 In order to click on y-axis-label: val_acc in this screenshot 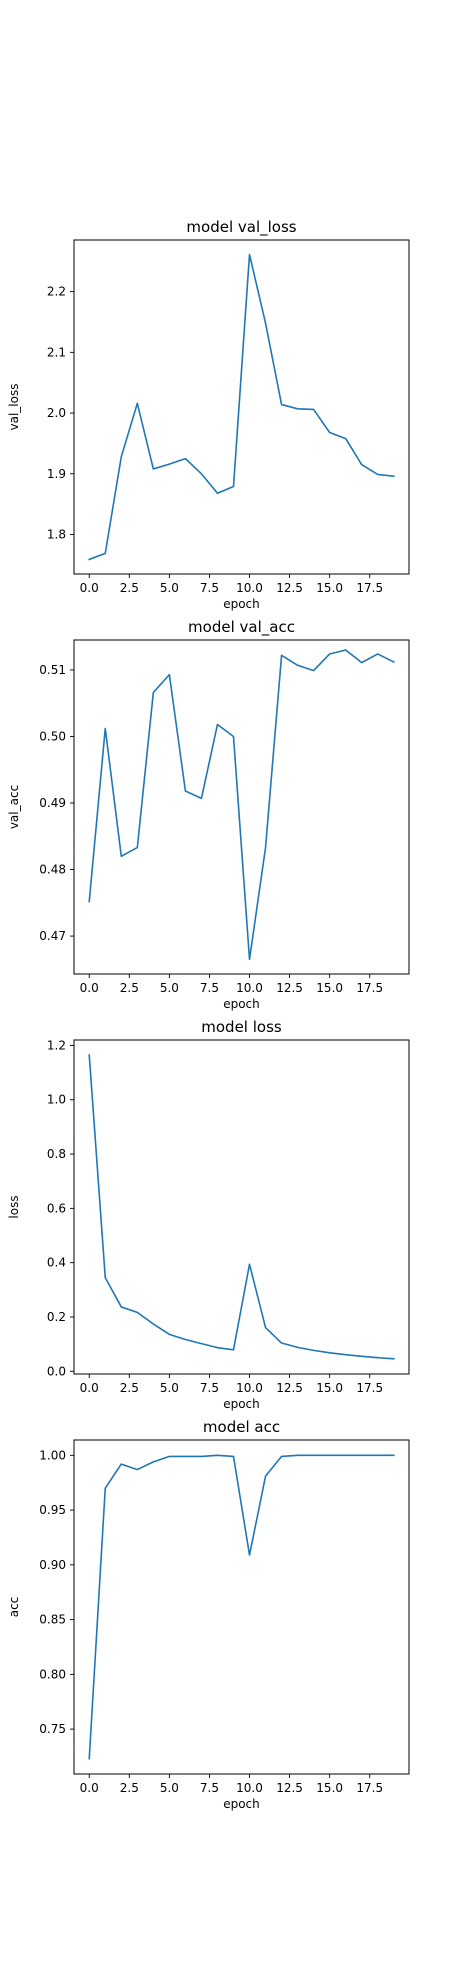, I will do `click(14, 807)`.